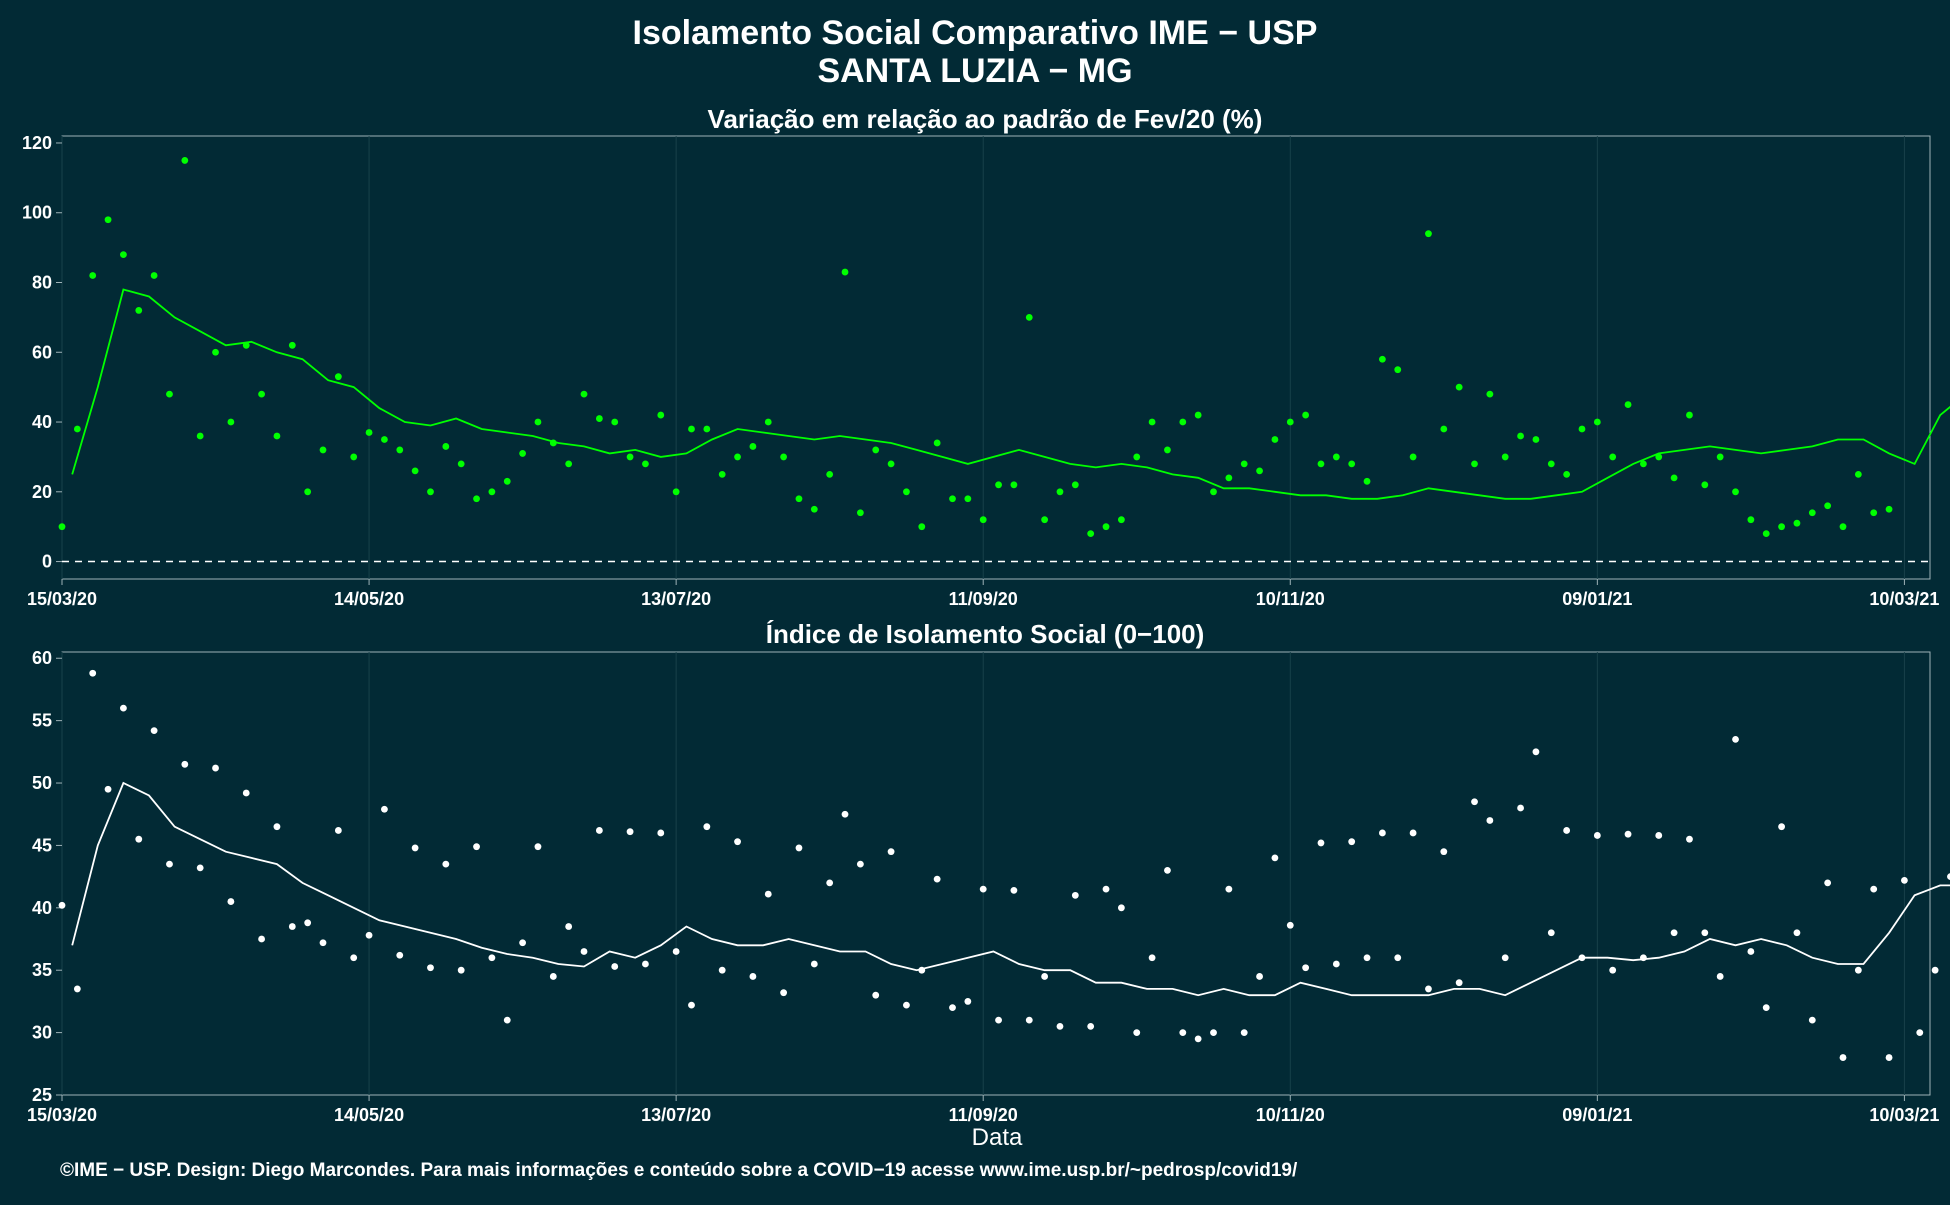  Describe the element at coordinates (42, 492) in the screenshot. I see `y-tick-label: 20` at that location.